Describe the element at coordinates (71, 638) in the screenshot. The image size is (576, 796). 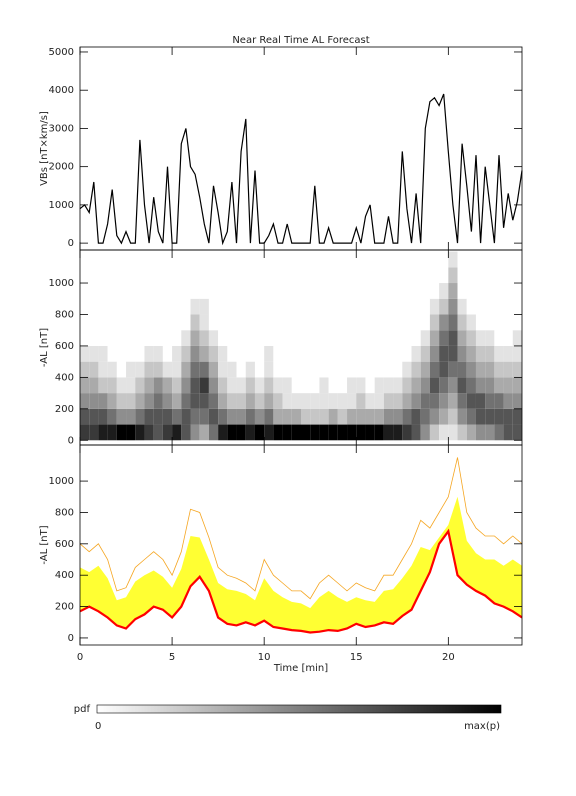
I see `y-tick-label: 0` at that location.